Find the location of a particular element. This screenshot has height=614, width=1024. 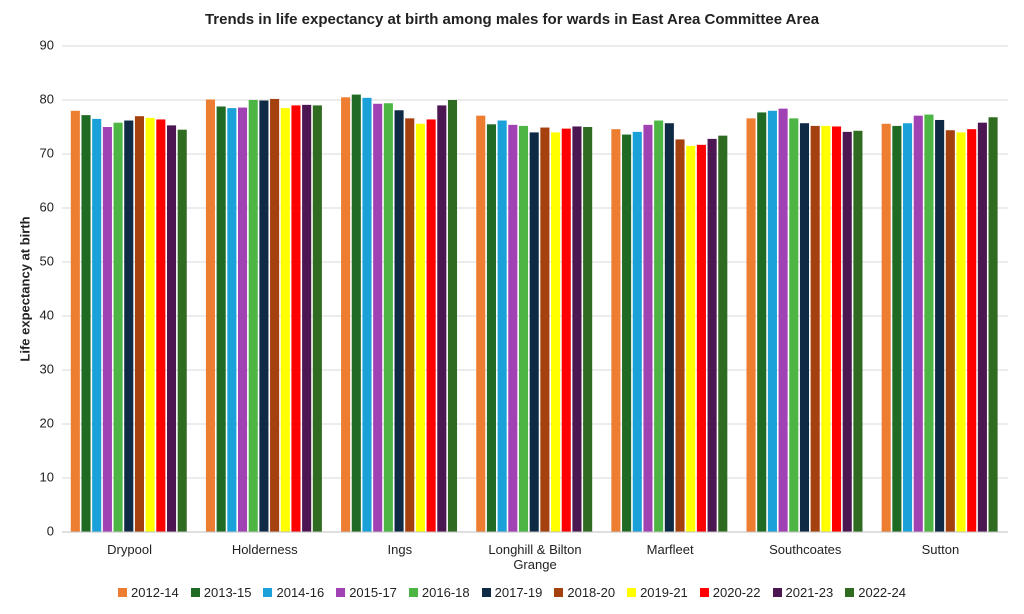

y-tick-label: 40 is located at coordinates (47, 314).